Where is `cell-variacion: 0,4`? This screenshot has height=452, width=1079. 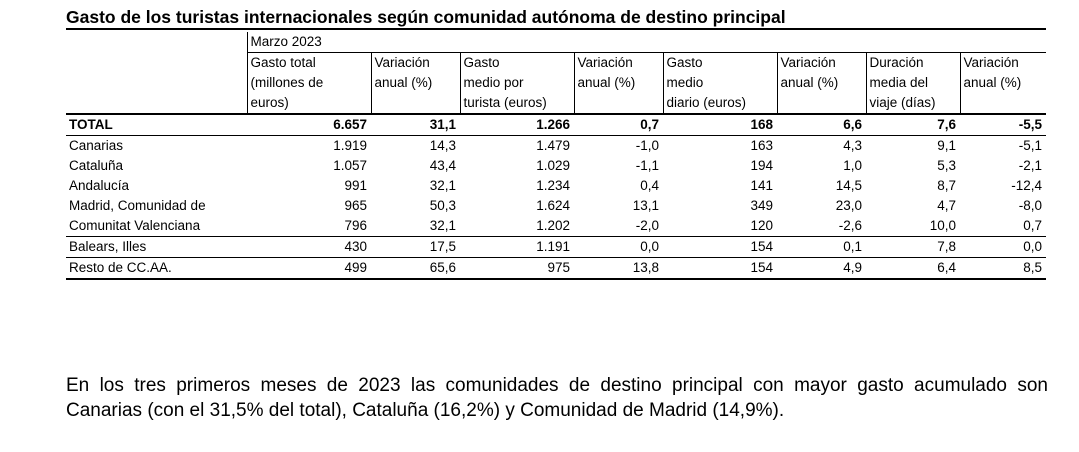 cell-variacion: 0,4 is located at coordinates (649, 185).